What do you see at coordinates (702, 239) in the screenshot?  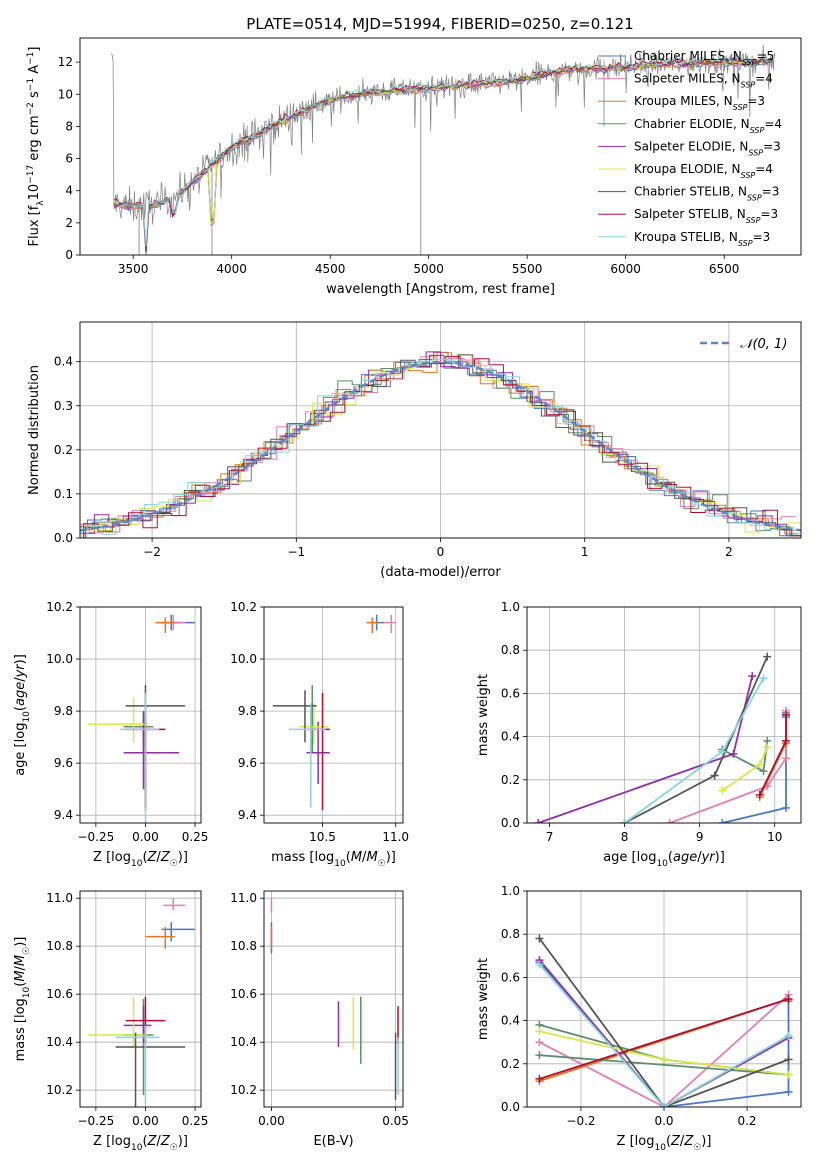 I see `legend-label: Kroupa STELIB, NSSP=3` at bounding box center [702, 239].